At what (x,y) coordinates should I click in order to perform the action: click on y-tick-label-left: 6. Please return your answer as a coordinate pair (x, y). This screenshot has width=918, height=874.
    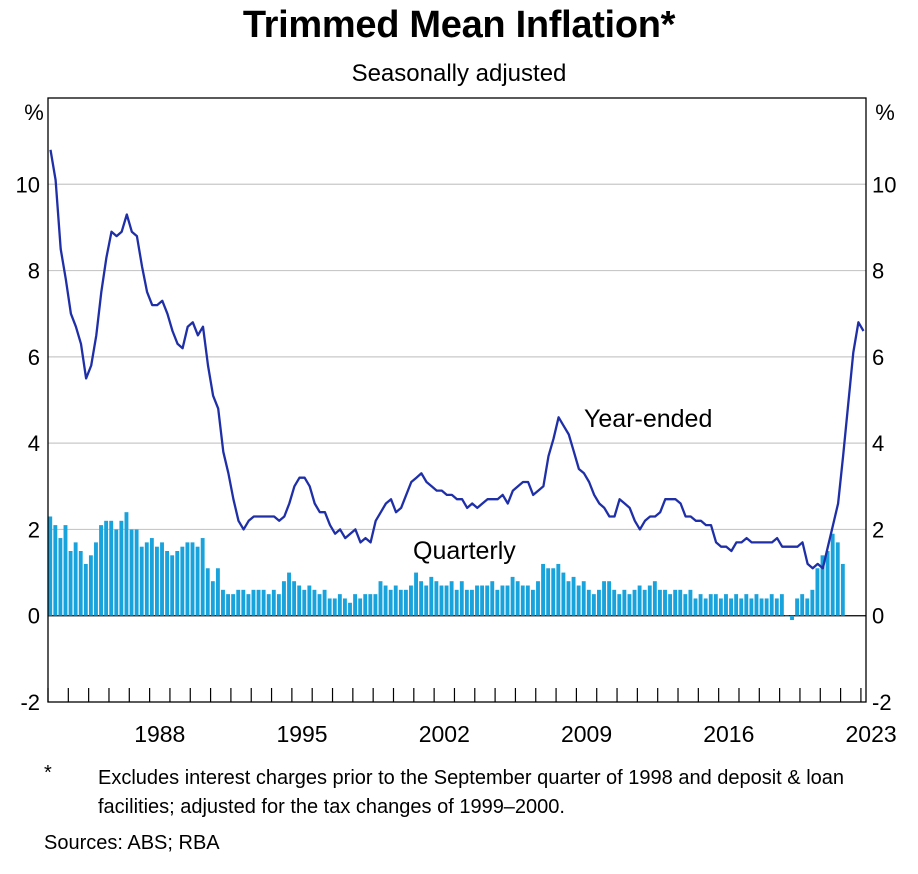
    Looking at the image, I should click on (34, 357).